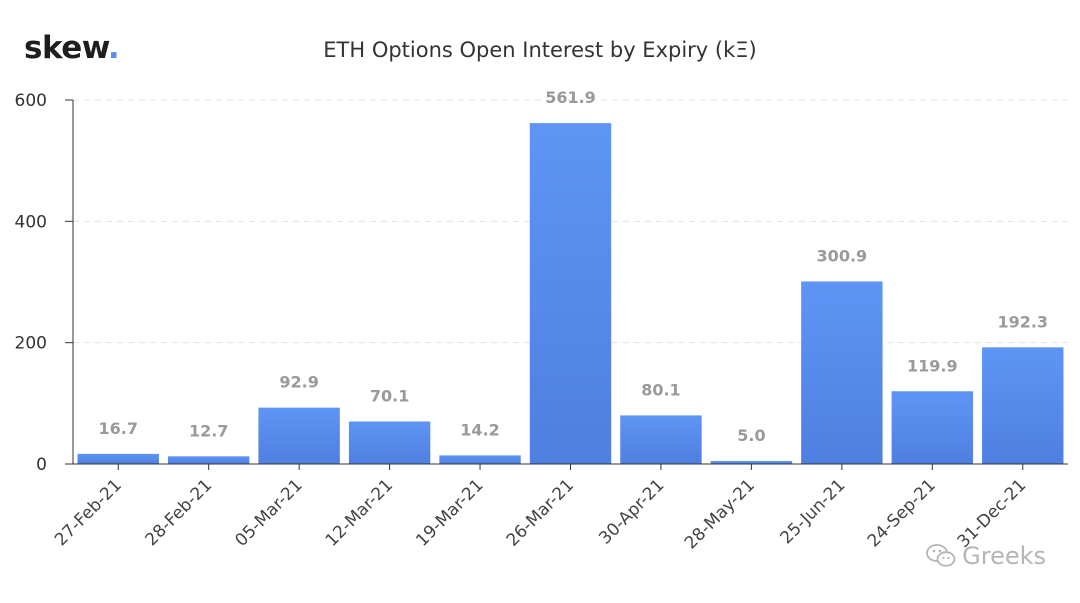  I want to click on skew-logo: skew., so click(72, 48).